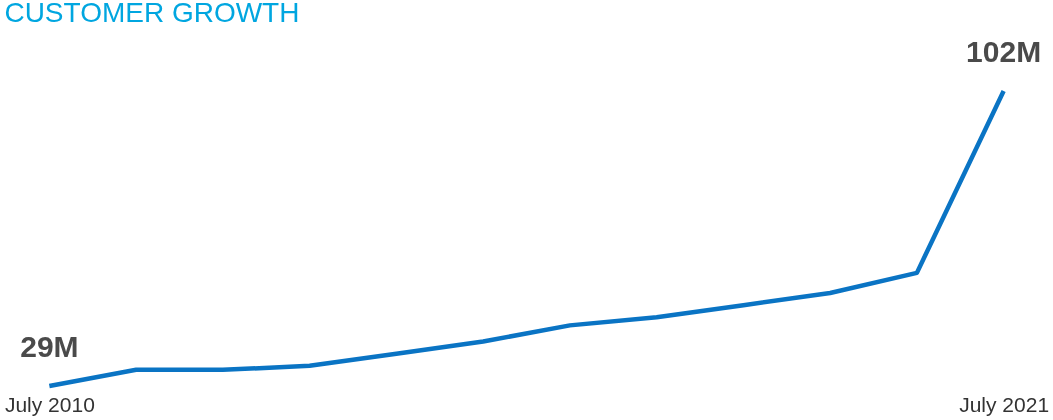  What do you see at coordinates (49, 346) in the screenshot?
I see `data-label: 29M` at bounding box center [49, 346].